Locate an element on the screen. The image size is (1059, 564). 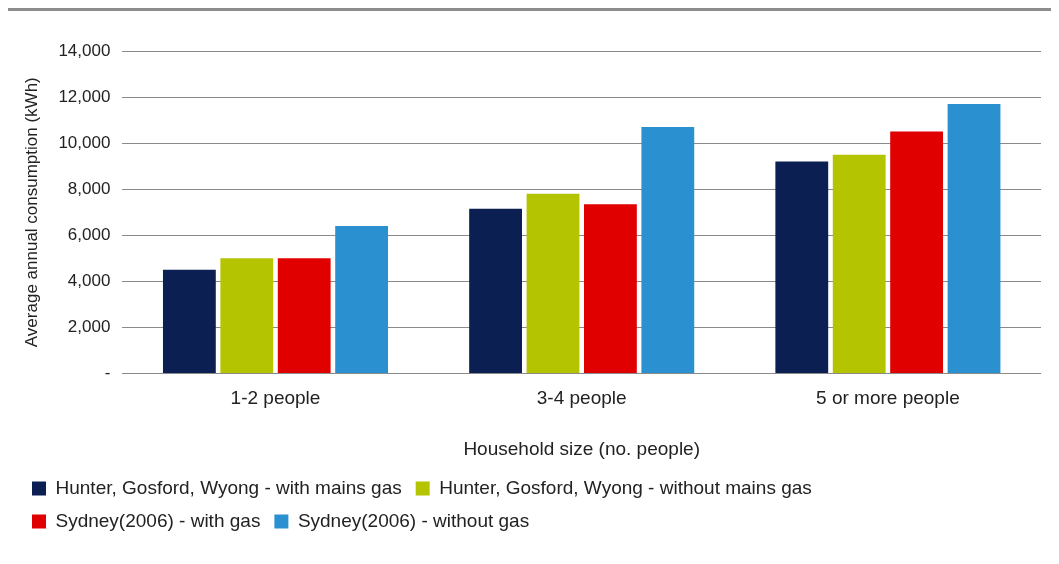
x-tick-label: 1-2 people is located at coordinates (275, 398).